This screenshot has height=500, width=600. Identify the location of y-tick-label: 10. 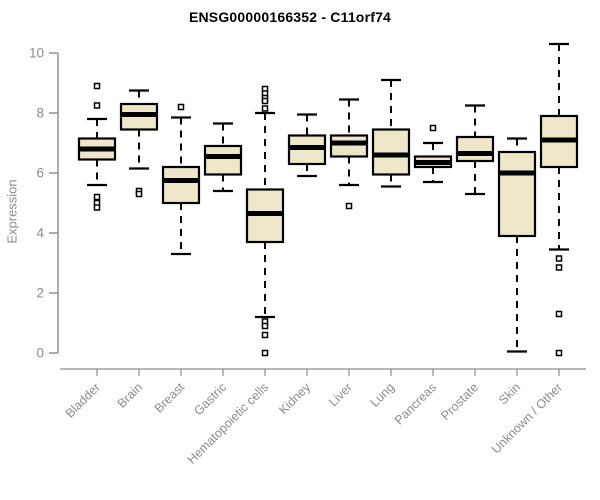
(36, 53).